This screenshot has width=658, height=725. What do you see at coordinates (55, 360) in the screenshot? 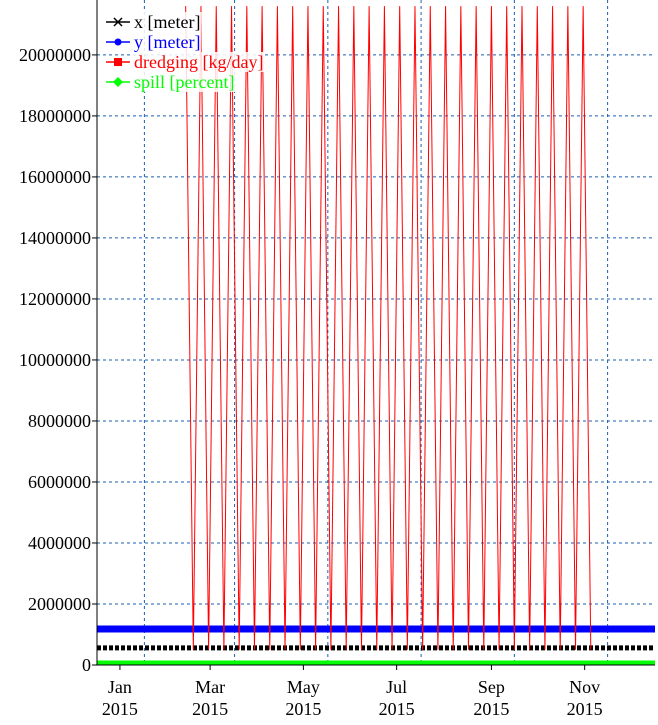
I see `y-tick-label: 10000000` at bounding box center [55, 360].